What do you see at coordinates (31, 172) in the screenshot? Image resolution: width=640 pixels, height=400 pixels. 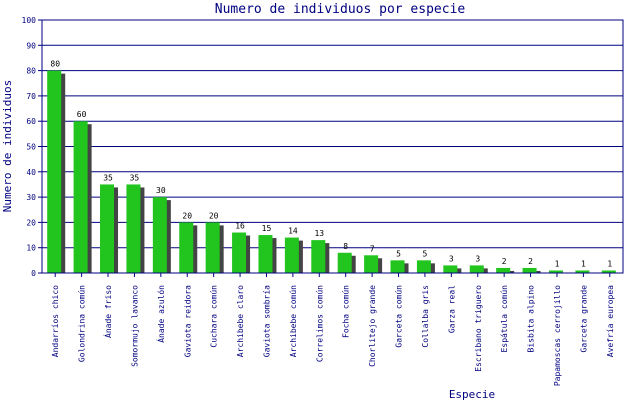 I see `y-tick-label: 40` at bounding box center [31, 172].